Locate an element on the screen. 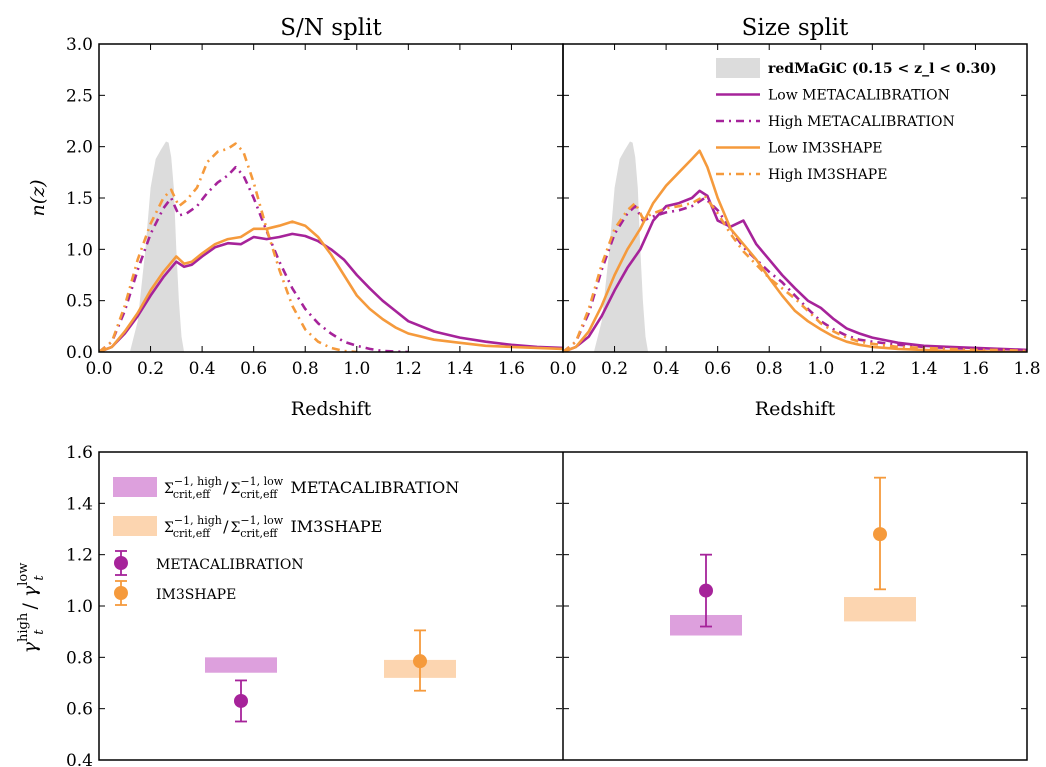  y-tick-label: 0.5 is located at coordinates (79, 302).